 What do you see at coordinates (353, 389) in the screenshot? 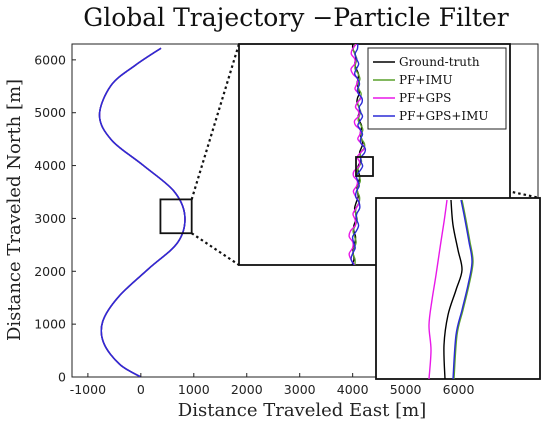
I see `x-tick-label: 4000` at bounding box center [353, 389].